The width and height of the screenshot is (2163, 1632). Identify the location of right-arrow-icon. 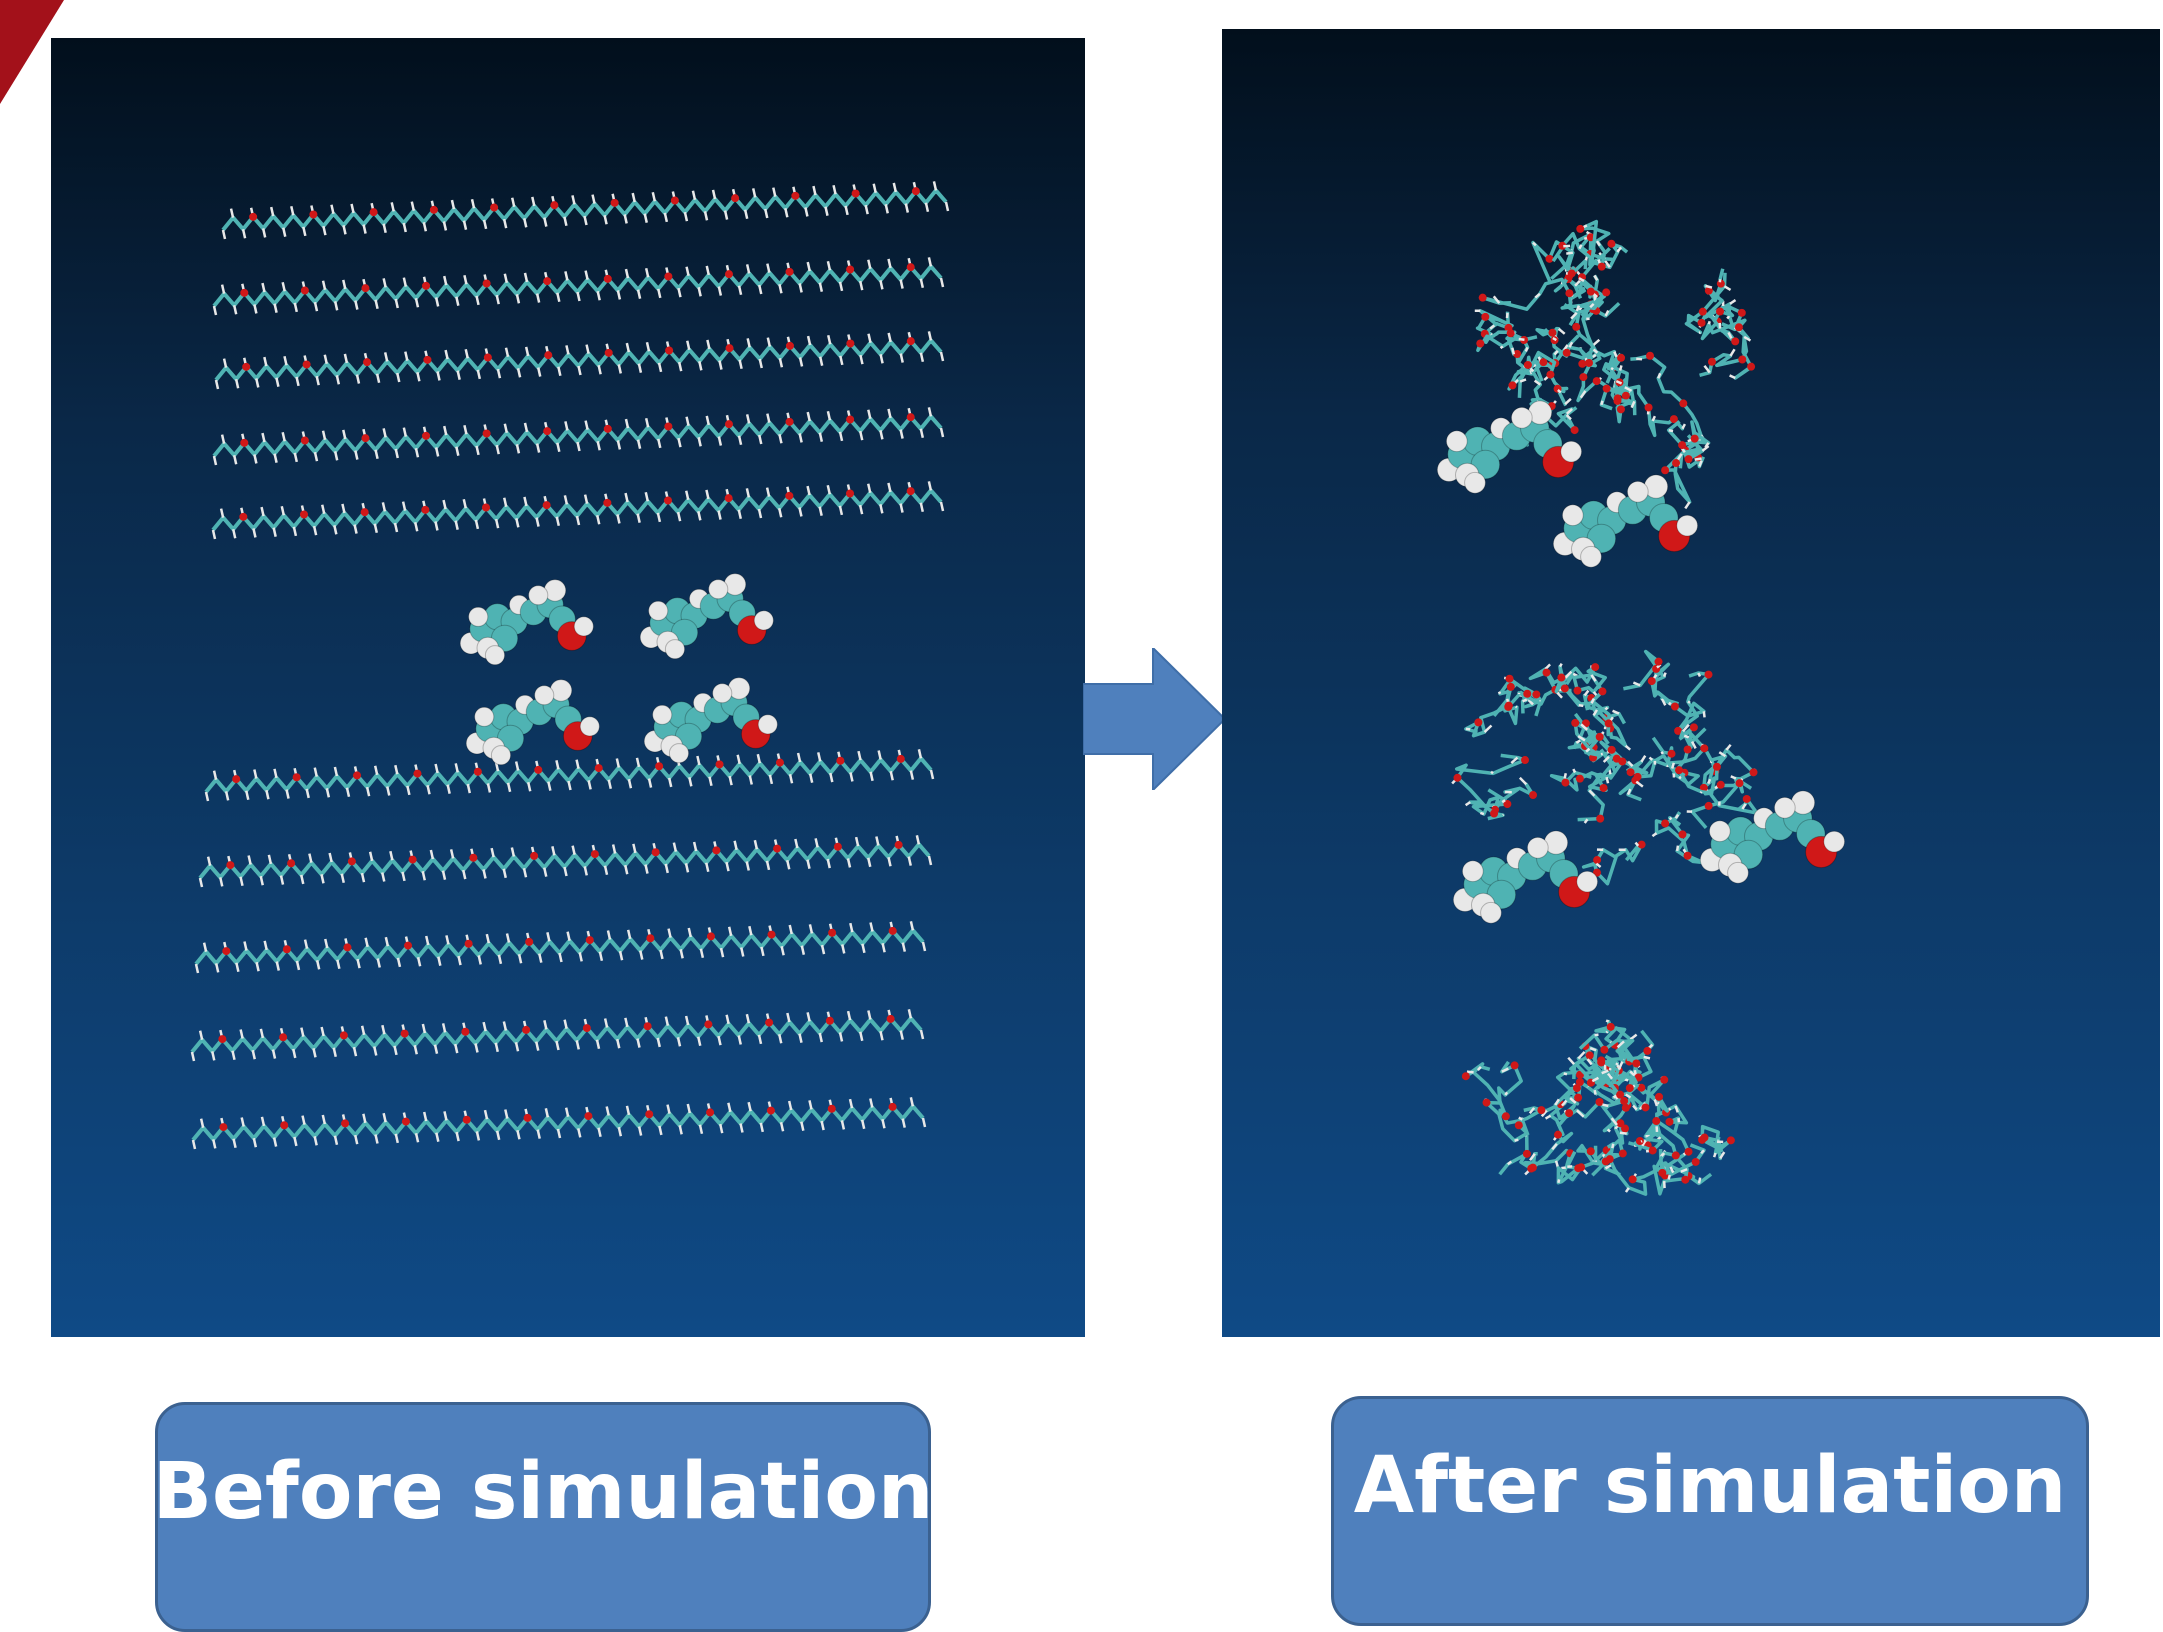
(1154, 719).